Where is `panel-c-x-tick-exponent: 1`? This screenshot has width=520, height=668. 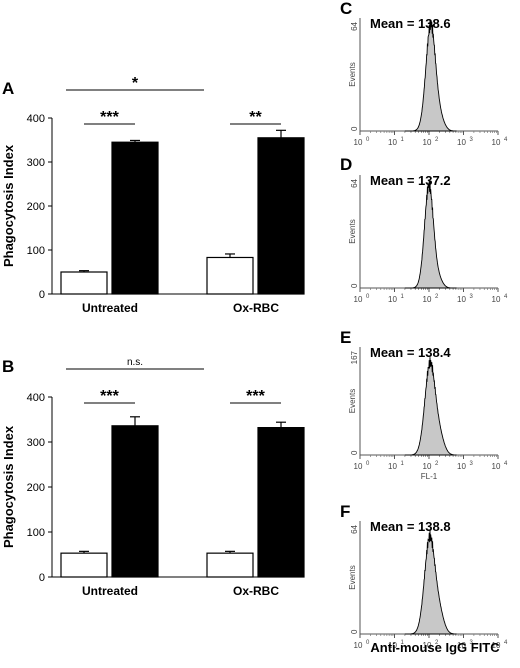 panel-c-x-tick-exponent: 1 is located at coordinates (403, 140).